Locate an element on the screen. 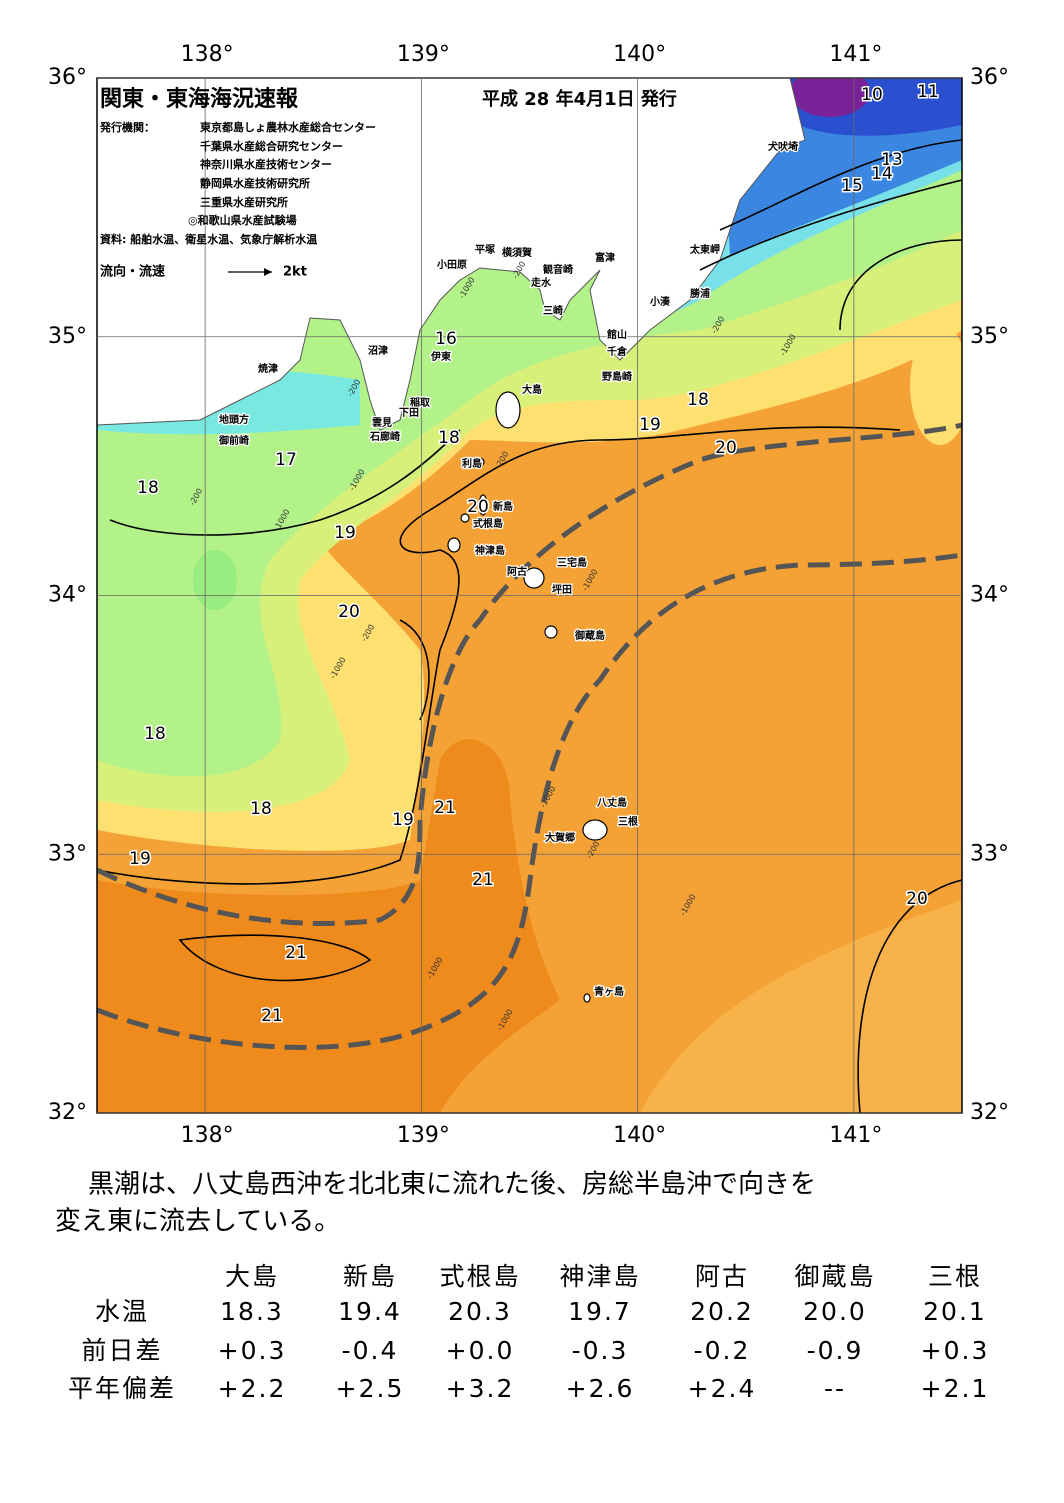 This screenshot has height=1503, width=1064. description: 黒潮は、八丈島西沖を北北東に流れた後、房総半島沖で向きを is located at coordinates (452, 1185).